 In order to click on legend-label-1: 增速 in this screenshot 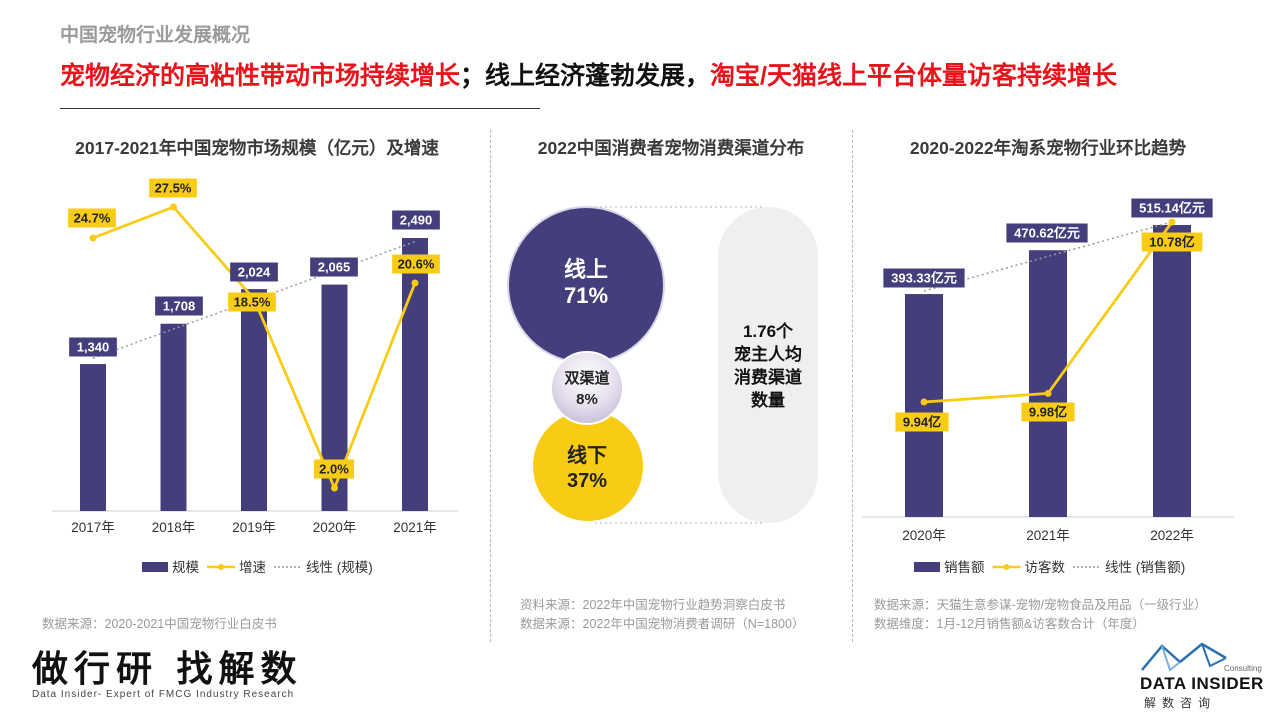, I will do `click(252, 567)`.